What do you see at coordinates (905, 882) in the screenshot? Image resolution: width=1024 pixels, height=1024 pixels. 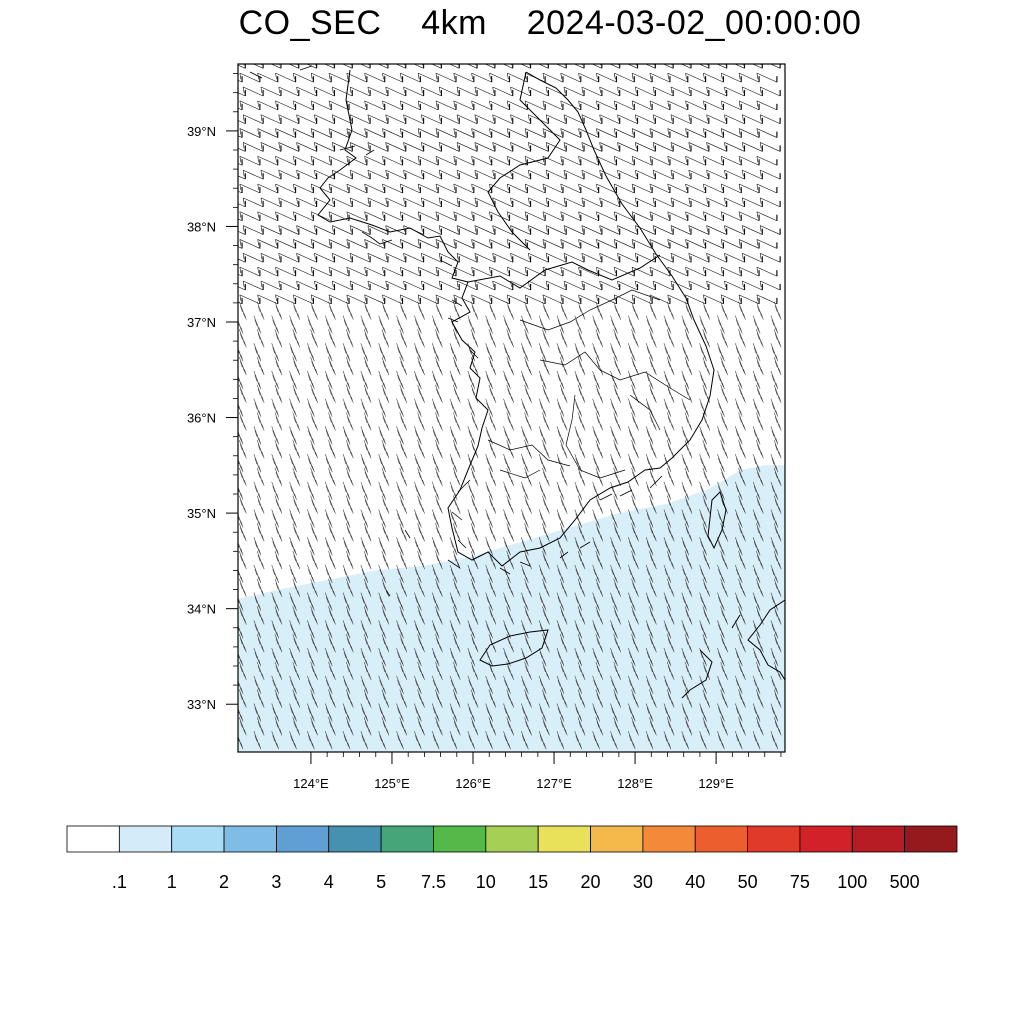 I see `colorbar-label: 500` at bounding box center [905, 882].